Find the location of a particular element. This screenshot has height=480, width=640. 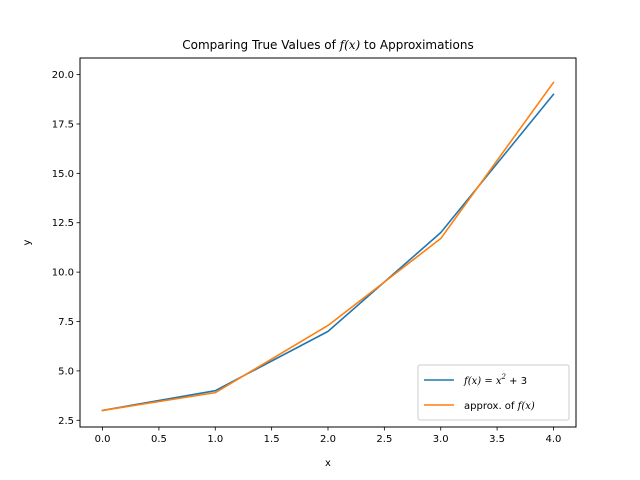

y-tick-label: 5.0 is located at coordinates (66, 371).